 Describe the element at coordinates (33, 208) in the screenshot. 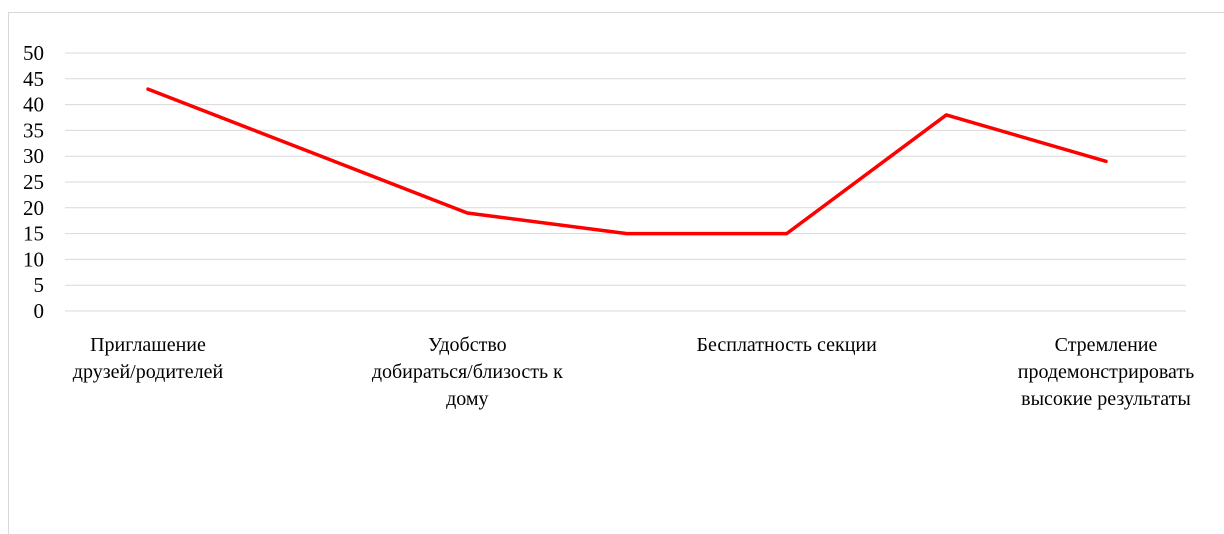

I see `y-tick-label: 20` at that location.